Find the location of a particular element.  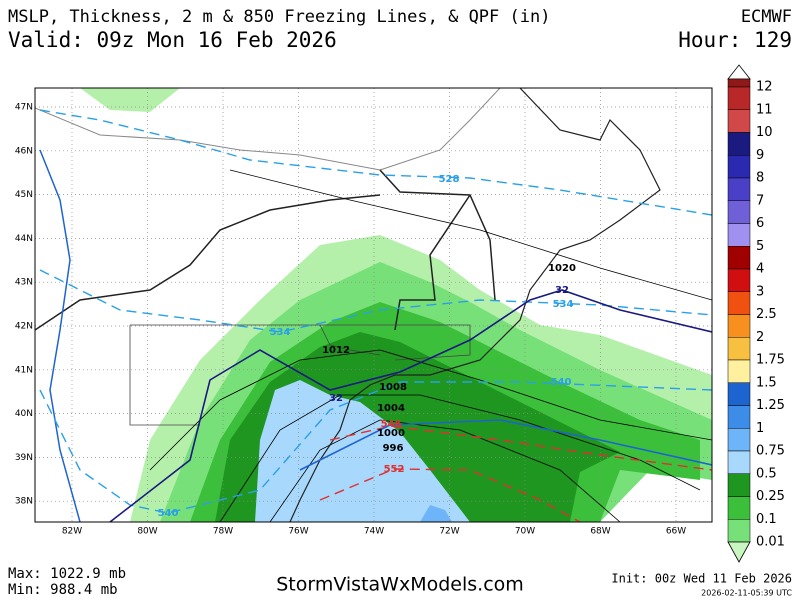

lon-label: 76W is located at coordinates (298, 532).